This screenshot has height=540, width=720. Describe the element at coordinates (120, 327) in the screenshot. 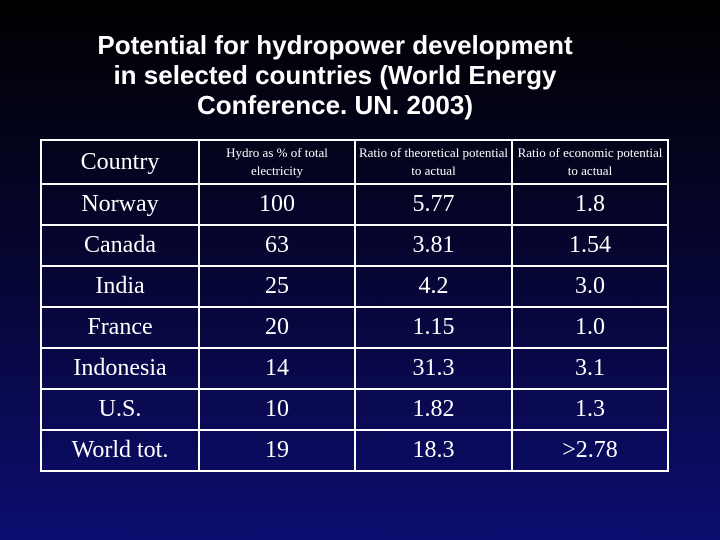

I see `country-cell: France` at that location.